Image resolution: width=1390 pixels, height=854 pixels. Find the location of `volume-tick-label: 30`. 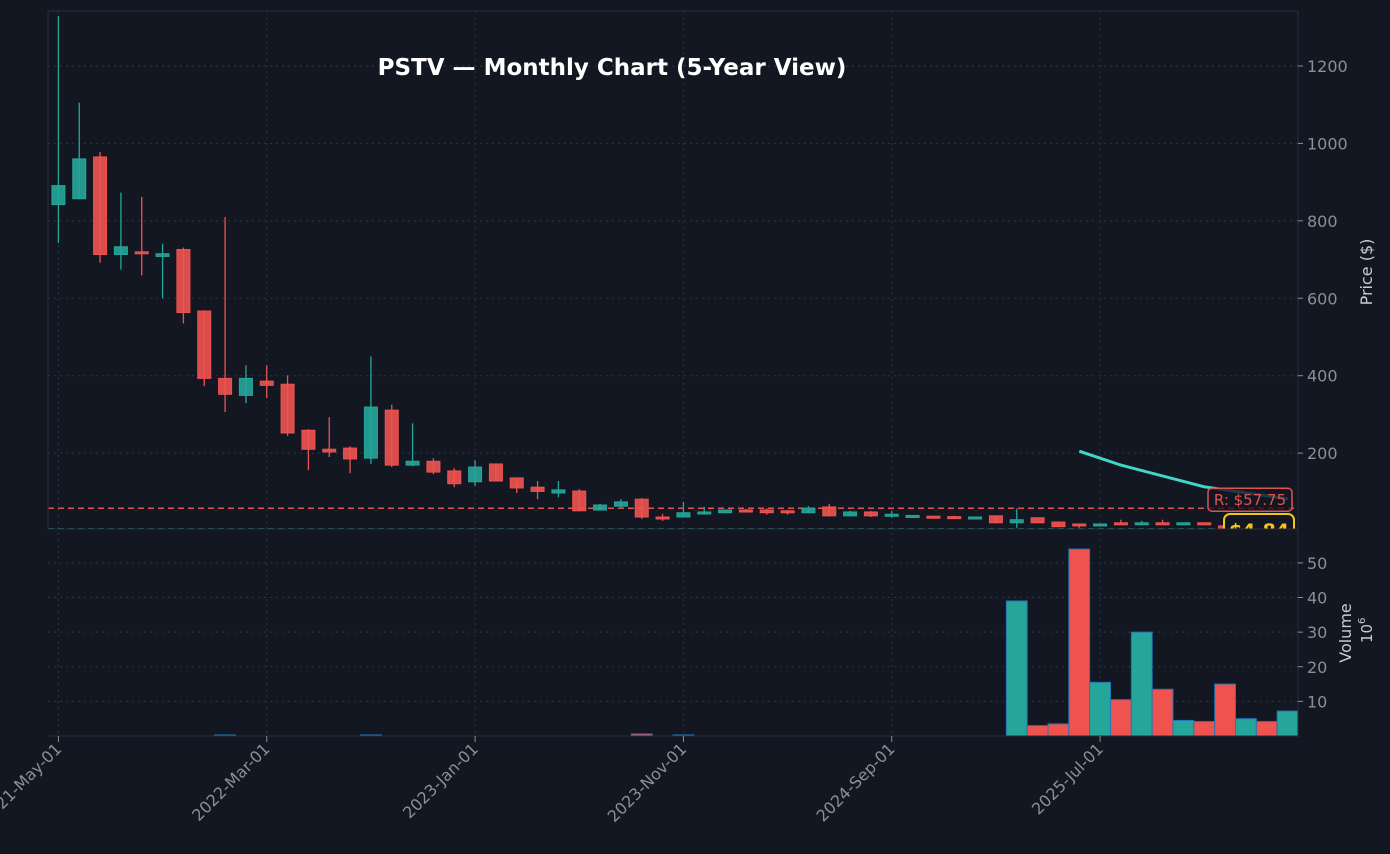

volume-tick-label: 30 is located at coordinates (1317, 632).